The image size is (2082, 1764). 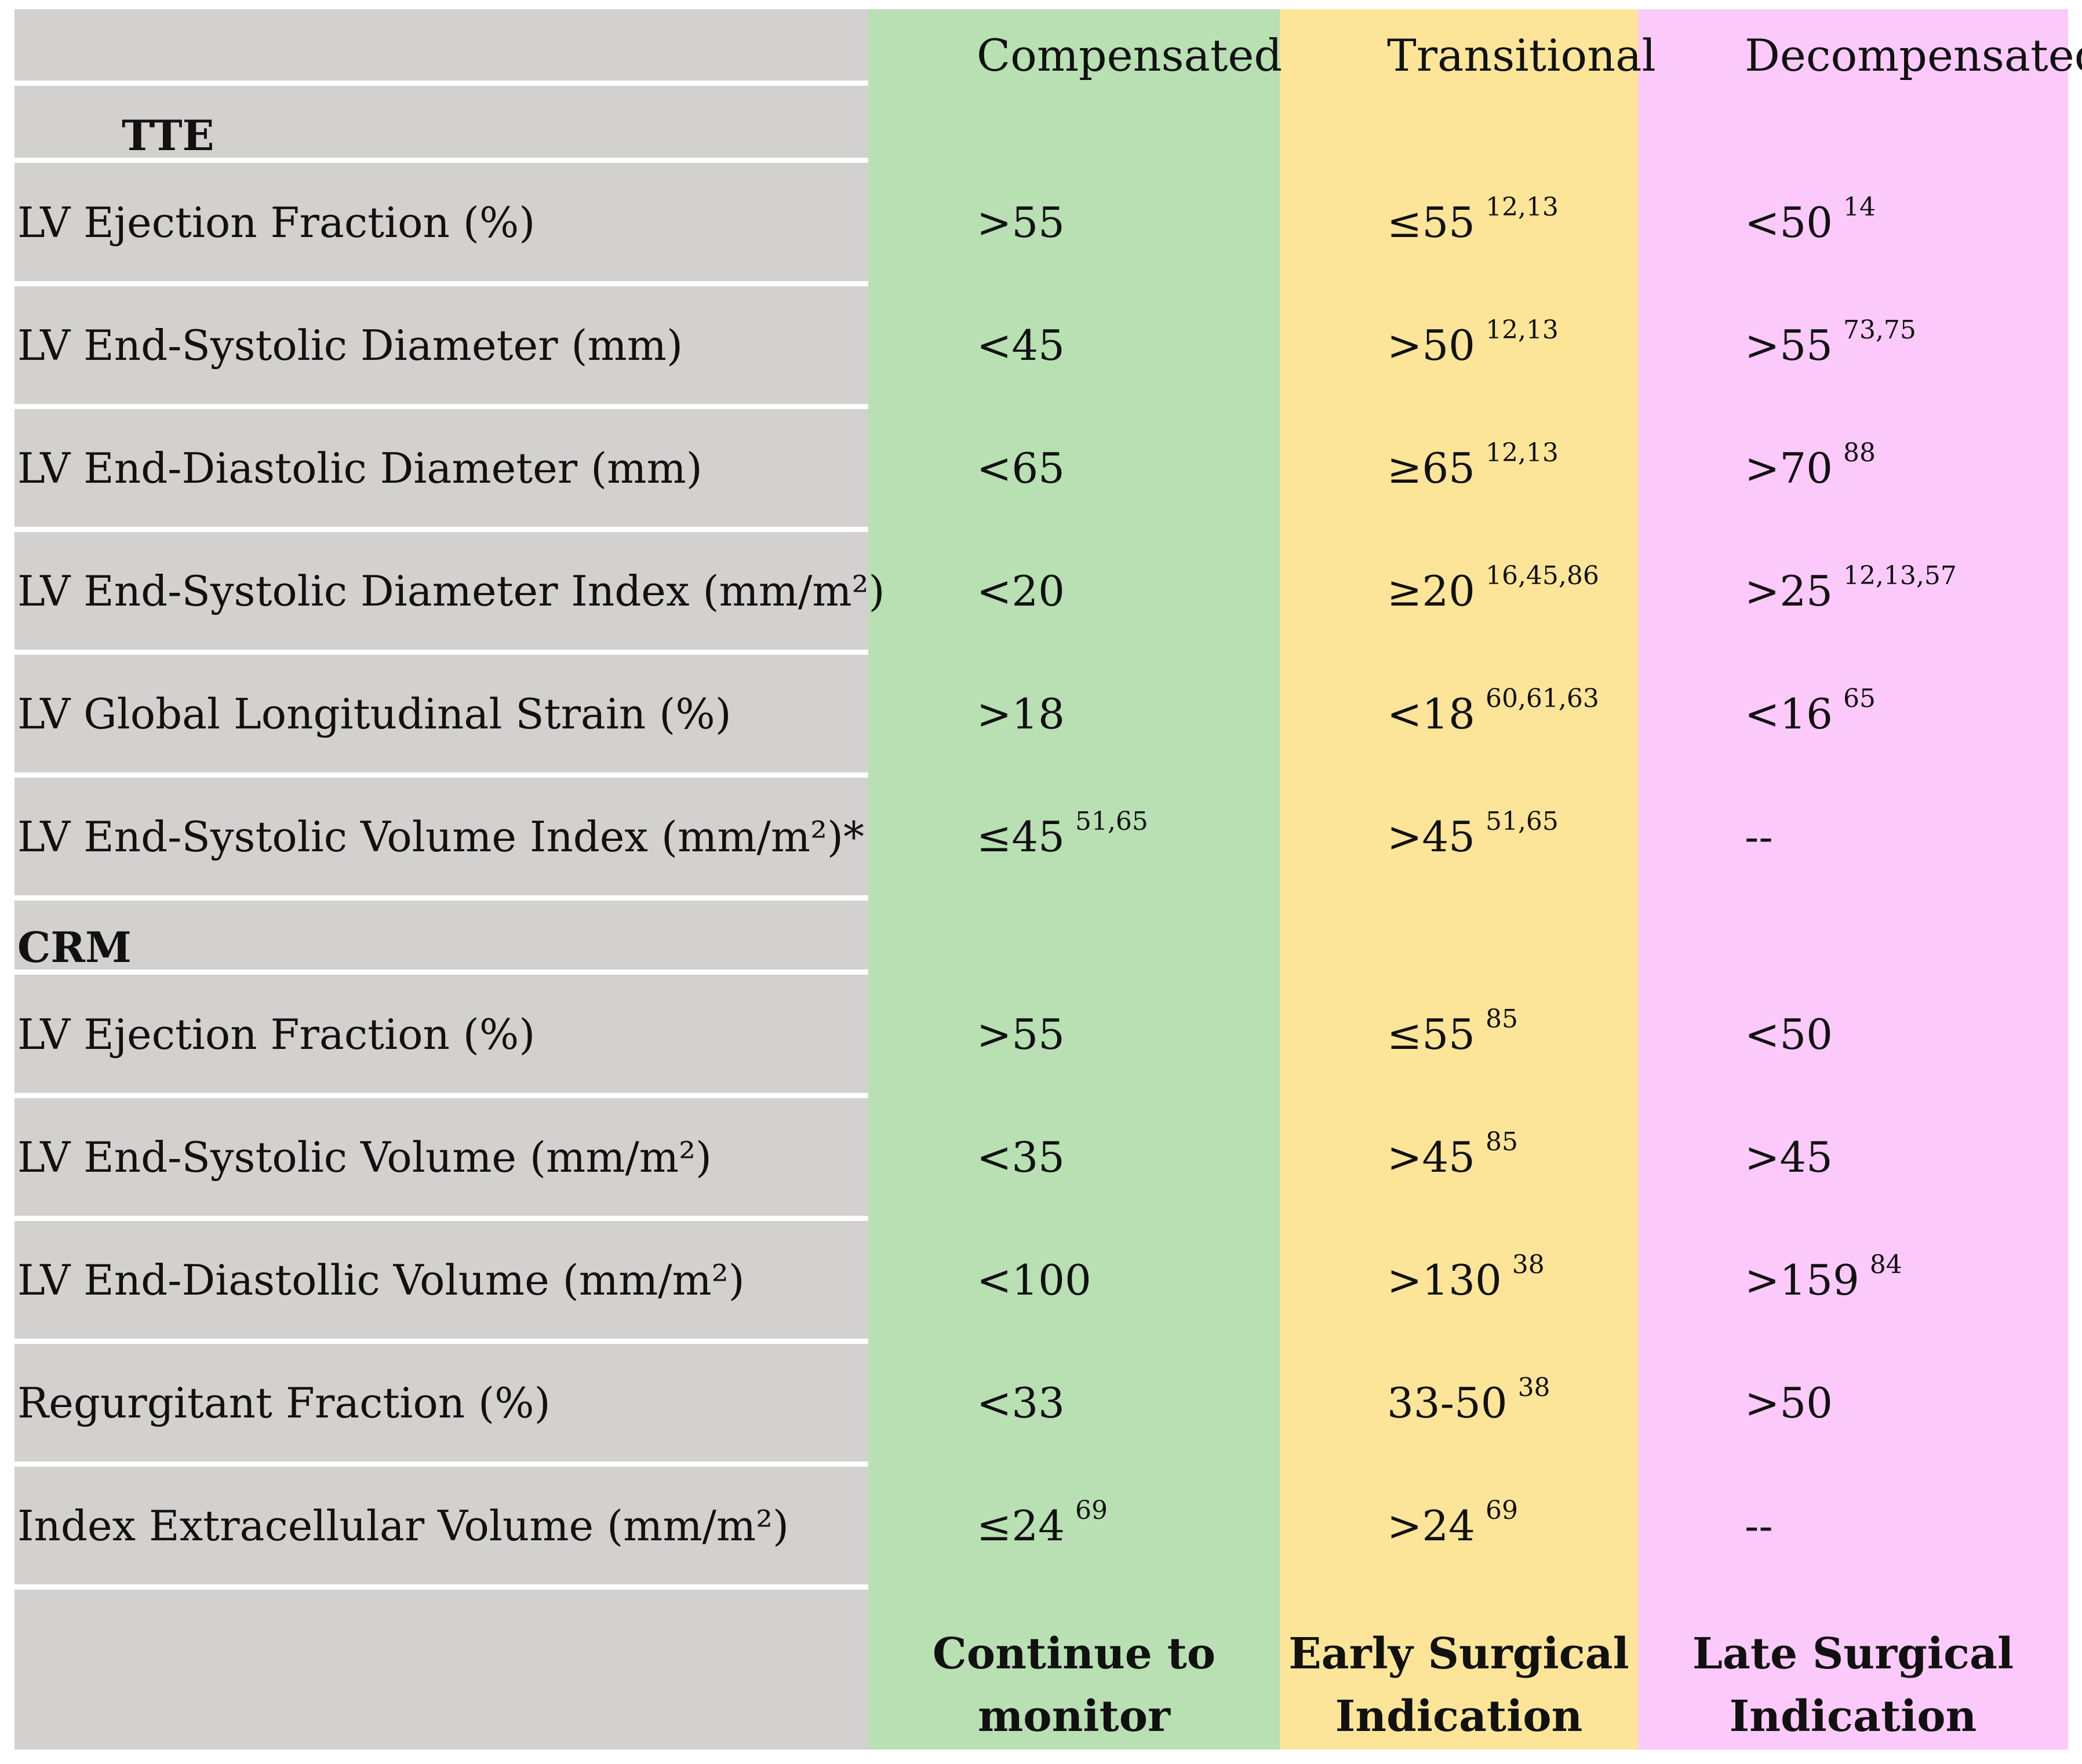 I want to click on row-value: >55 73,75, so click(x=1830, y=345).